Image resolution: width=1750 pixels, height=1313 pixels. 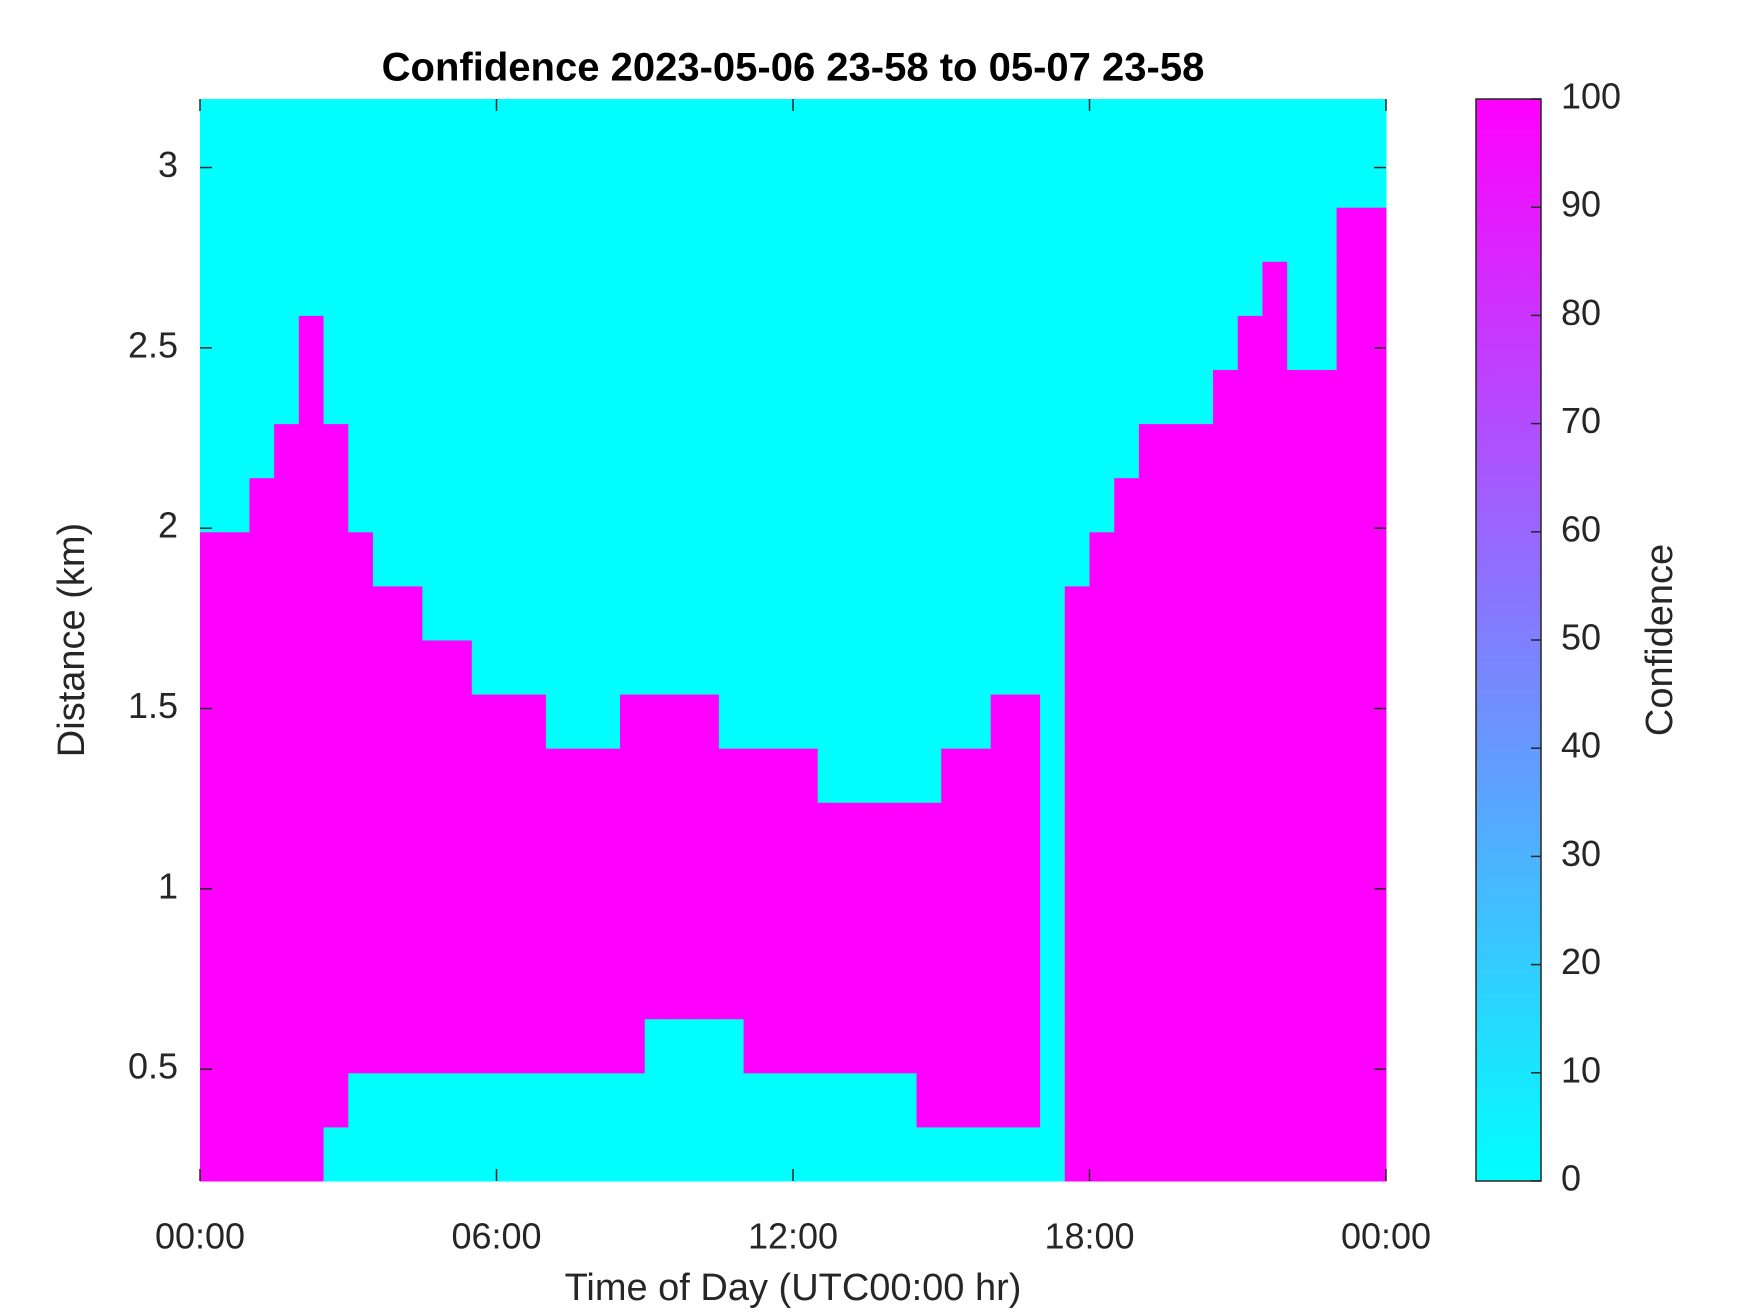 I want to click on colorbar-label: Confidence, so click(x=1660, y=640).